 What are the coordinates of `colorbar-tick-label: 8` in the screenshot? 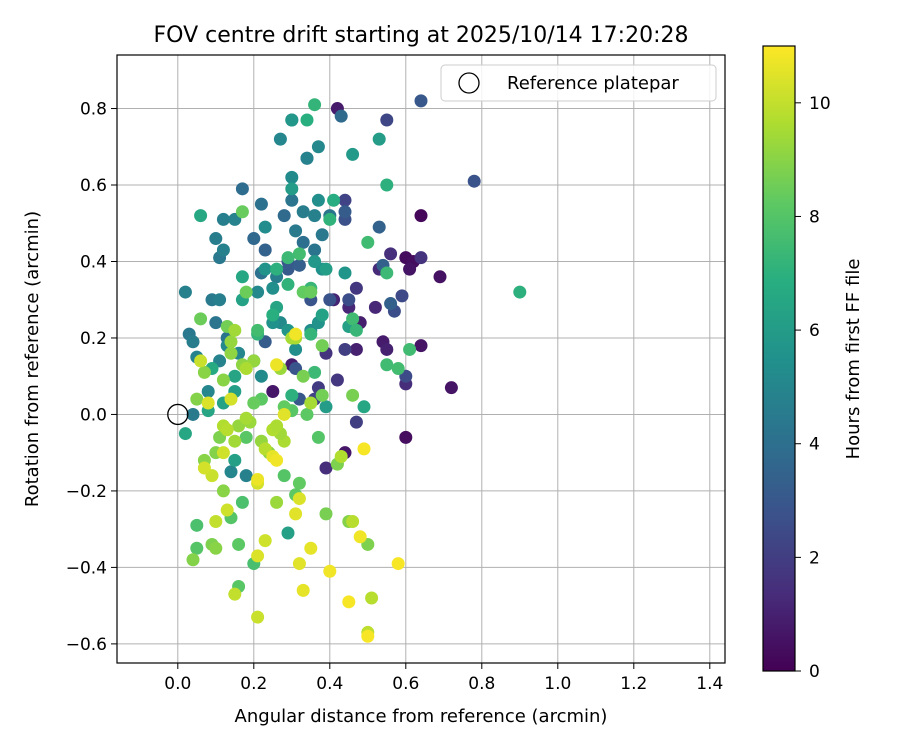 It's located at (814, 217).